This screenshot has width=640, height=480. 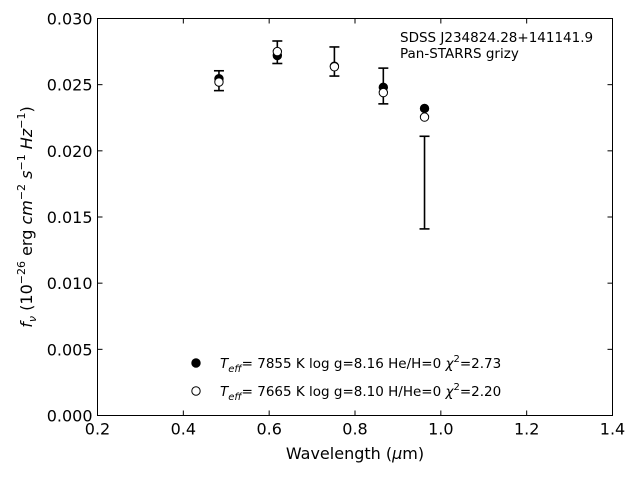 I want to click on points-layer, so click(x=322, y=84).